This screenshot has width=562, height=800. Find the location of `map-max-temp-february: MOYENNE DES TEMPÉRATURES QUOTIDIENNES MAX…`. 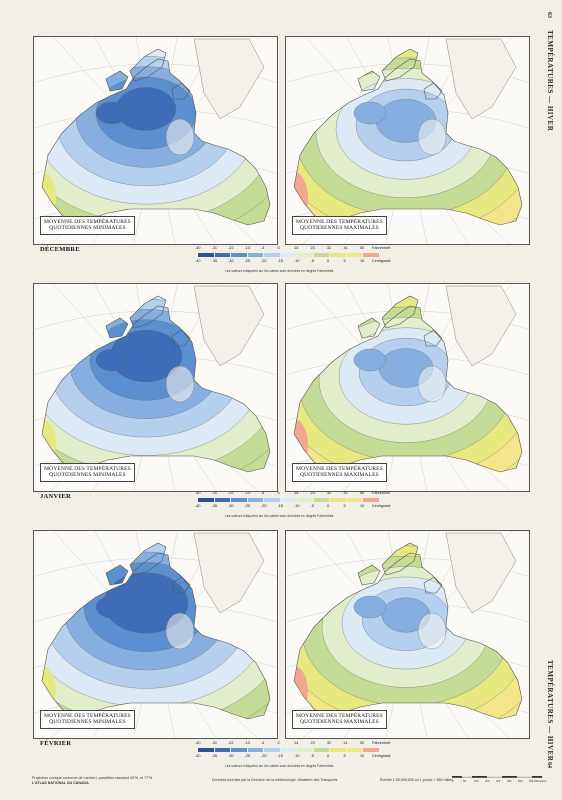

map-max-temp-february: MOYENNE DES TEMPÉRATURES QUOTIDIENNES MAX… is located at coordinates (407, 634).